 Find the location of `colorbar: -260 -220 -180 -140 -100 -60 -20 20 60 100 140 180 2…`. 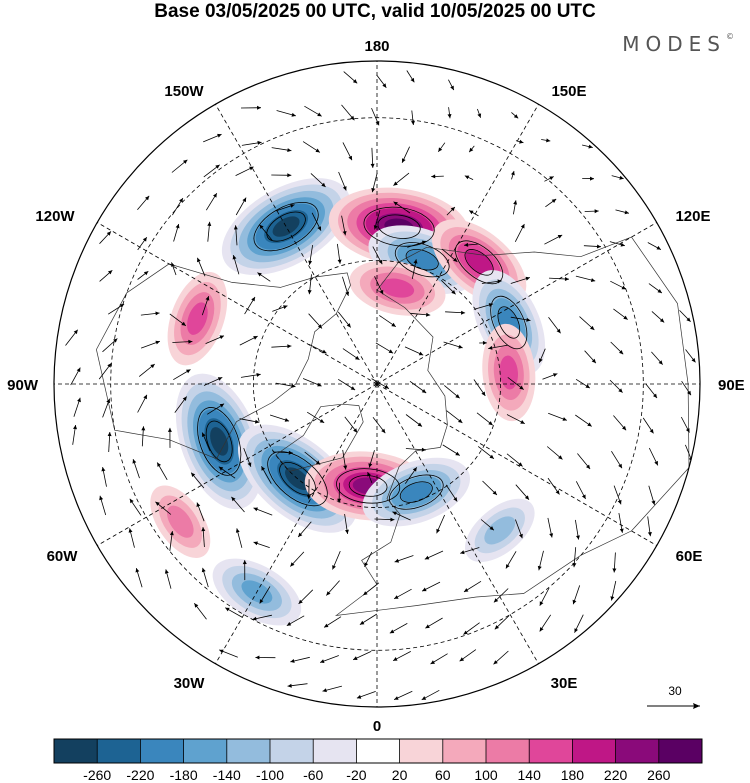

colorbar: -260 -220 -180 -140 -100 -60 -20 20 60 100 140 180 2… is located at coordinates (378, 760).